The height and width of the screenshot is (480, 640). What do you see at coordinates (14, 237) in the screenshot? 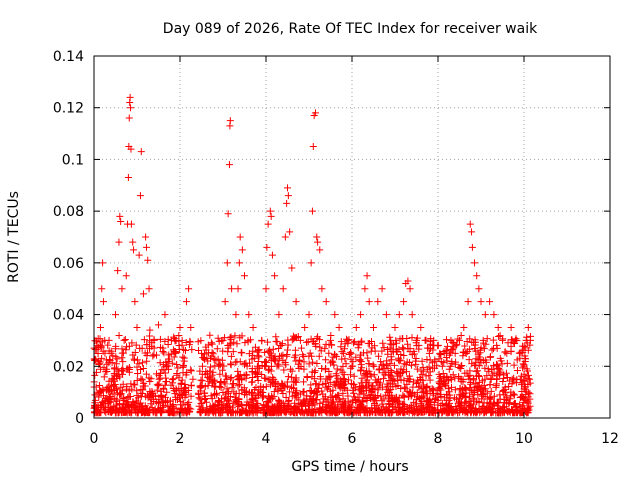
I see `y-axis-label: ROTI / TECUs` at bounding box center [14, 237].